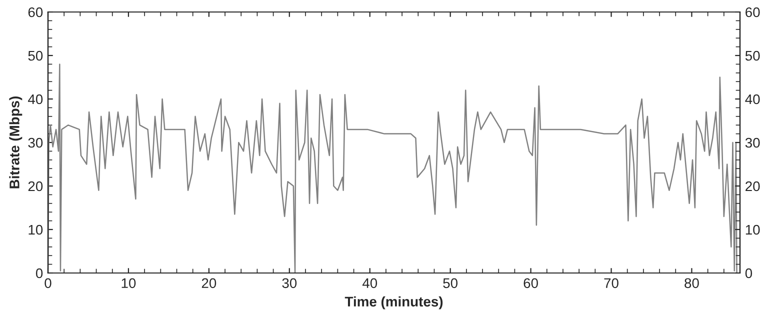 This screenshot has width=771, height=325. What do you see at coordinates (752, 143) in the screenshot?
I see `y2-tick-label: 30` at bounding box center [752, 143].